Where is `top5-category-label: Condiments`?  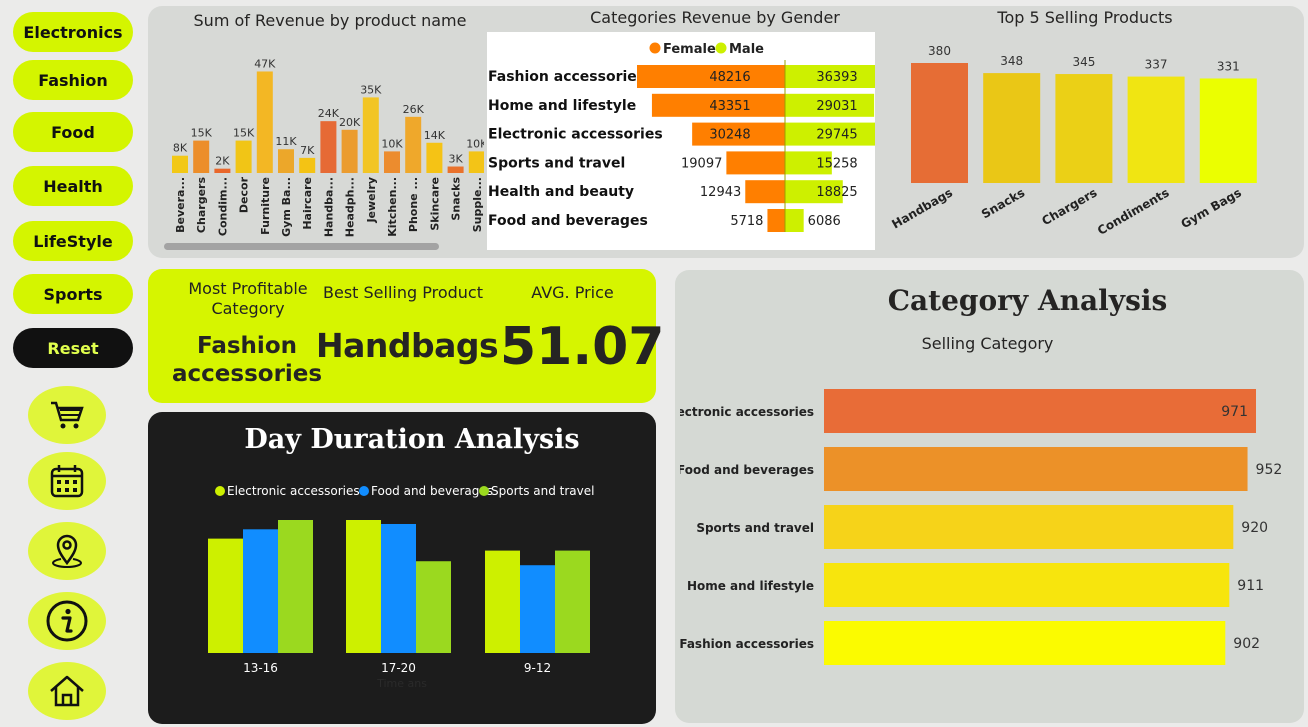
top5-category-label: Condiments is located at coordinates (1133, 211).